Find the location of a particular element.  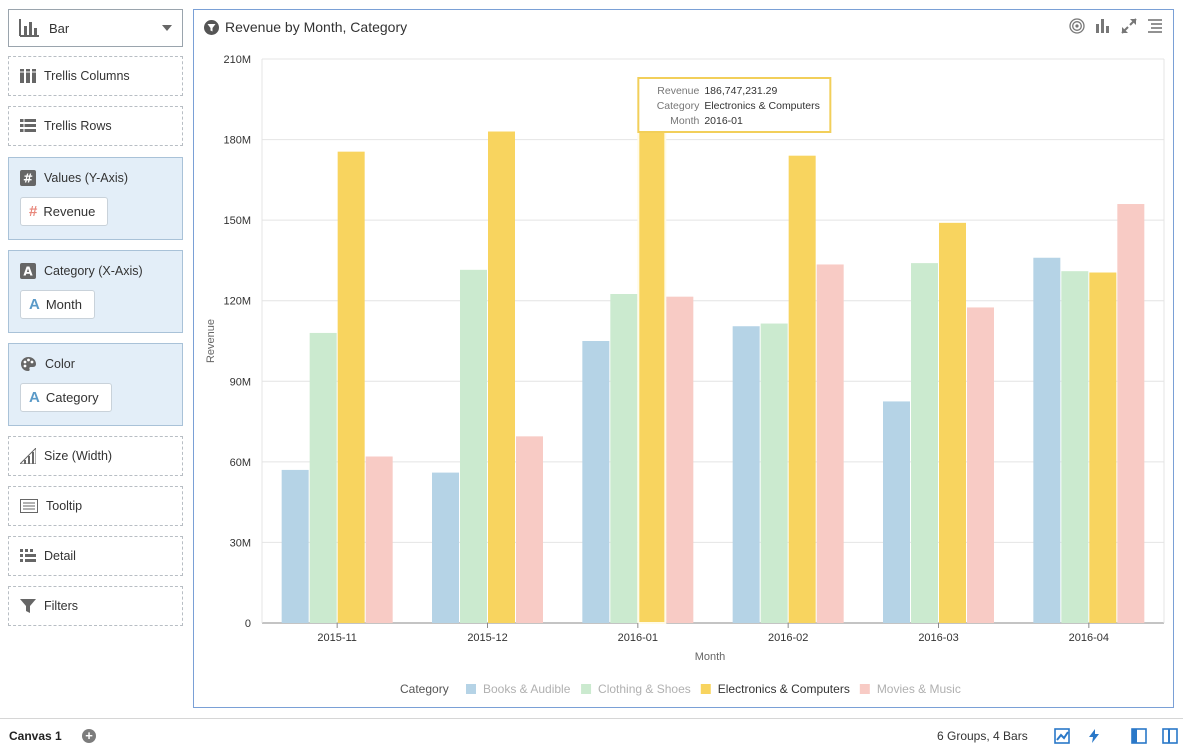

bolt-icon is located at coordinates (1094, 736).